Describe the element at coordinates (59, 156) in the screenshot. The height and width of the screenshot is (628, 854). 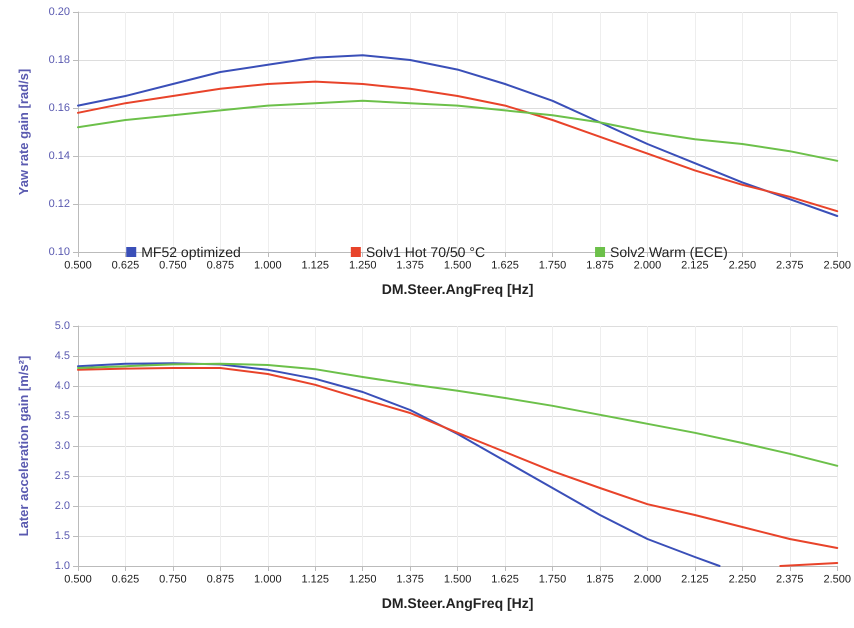
I see `y-tick-label: 0.14` at that location.